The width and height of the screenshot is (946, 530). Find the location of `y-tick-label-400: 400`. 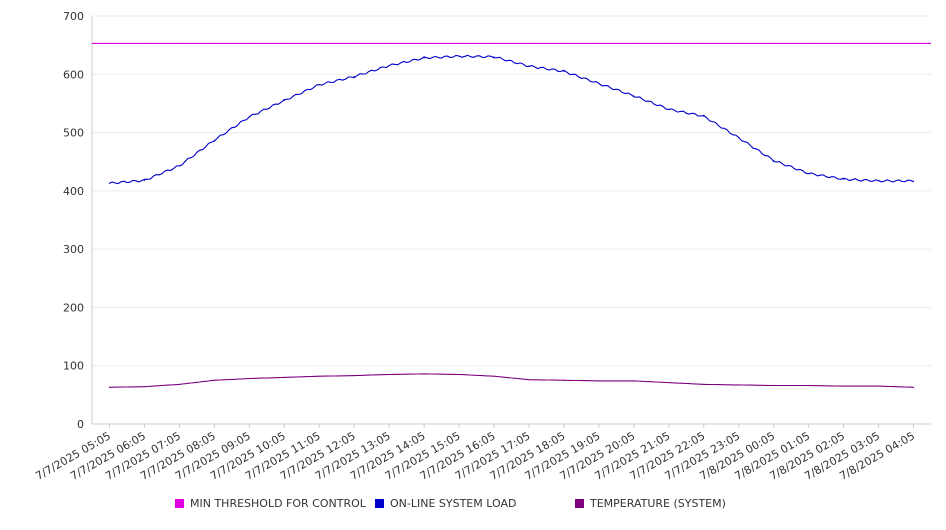

y-tick-label-400: 400 is located at coordinates (73, 191).